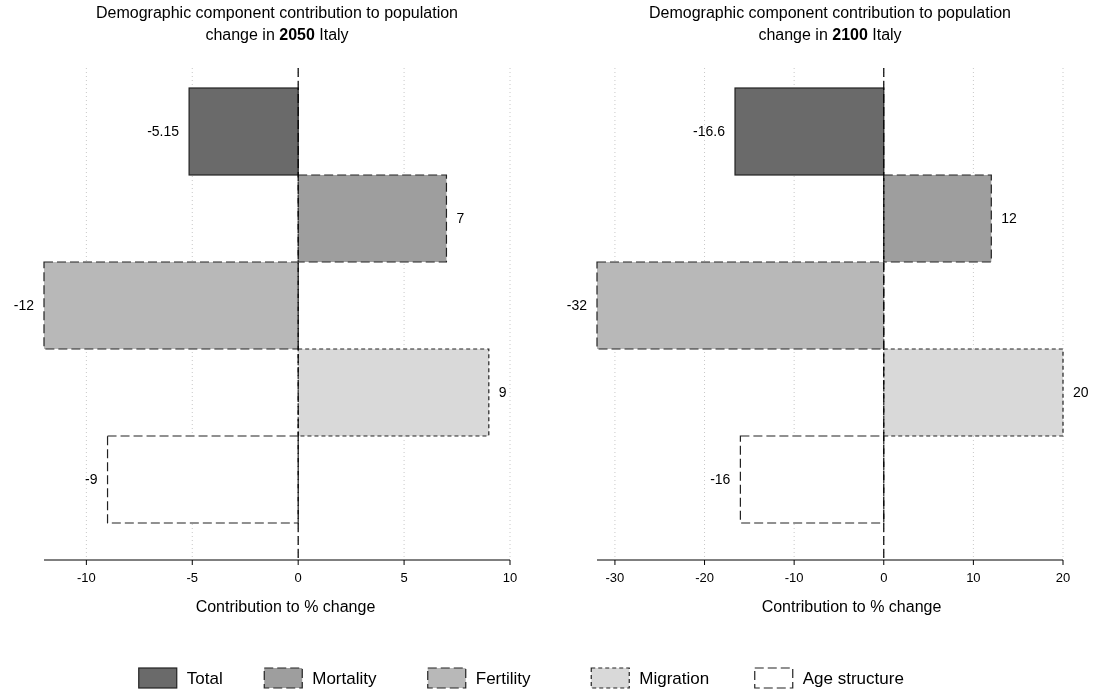 Image resolution: width=1095 pixels, height=693 pixels. I want to click on x-tick-label: 5, so click(404, 577).